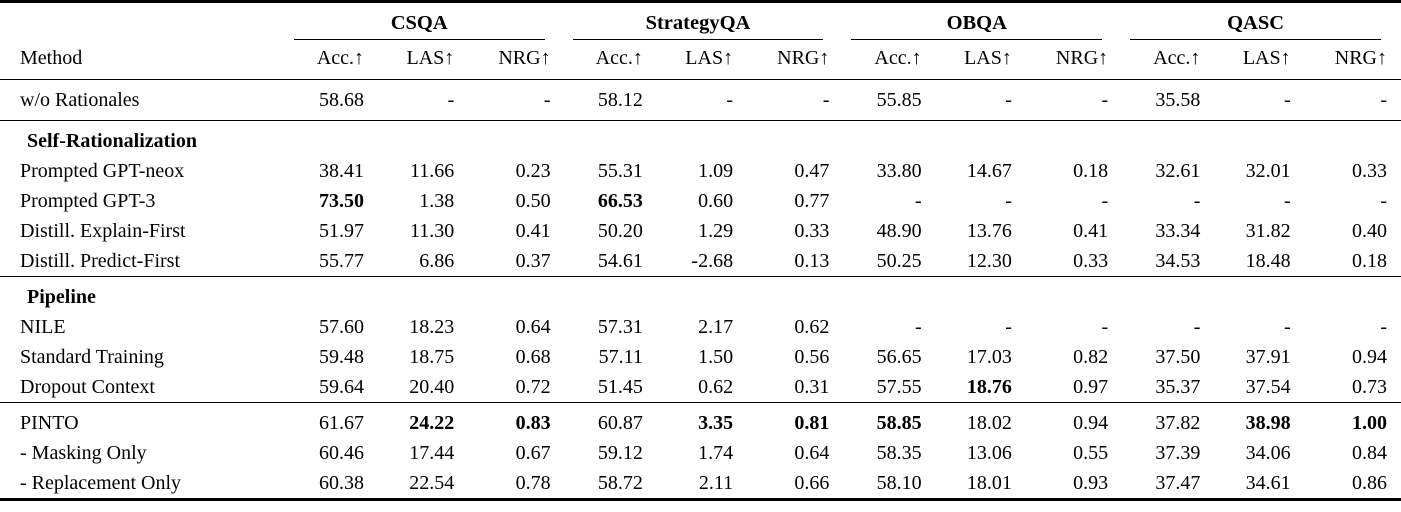 The width and height of the screenshot is (1401, 512). I want to click on value-cell: 22.54, so click(432, 483).